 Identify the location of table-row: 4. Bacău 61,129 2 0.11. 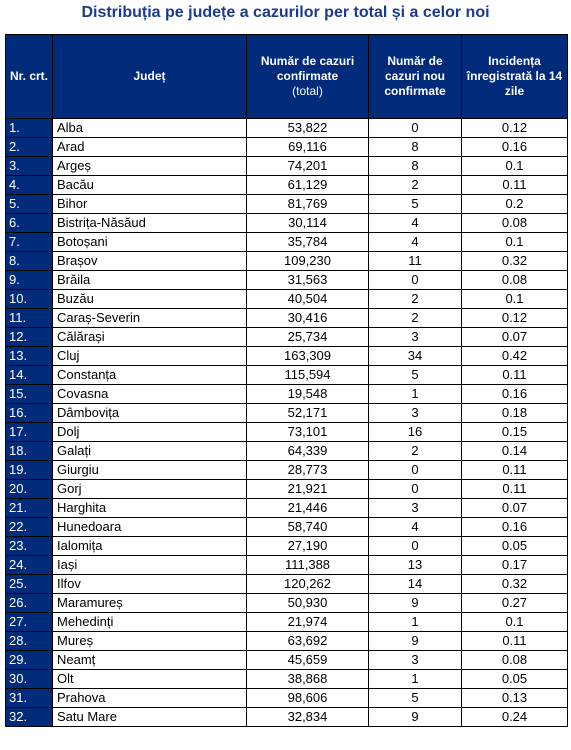
(286, 185).